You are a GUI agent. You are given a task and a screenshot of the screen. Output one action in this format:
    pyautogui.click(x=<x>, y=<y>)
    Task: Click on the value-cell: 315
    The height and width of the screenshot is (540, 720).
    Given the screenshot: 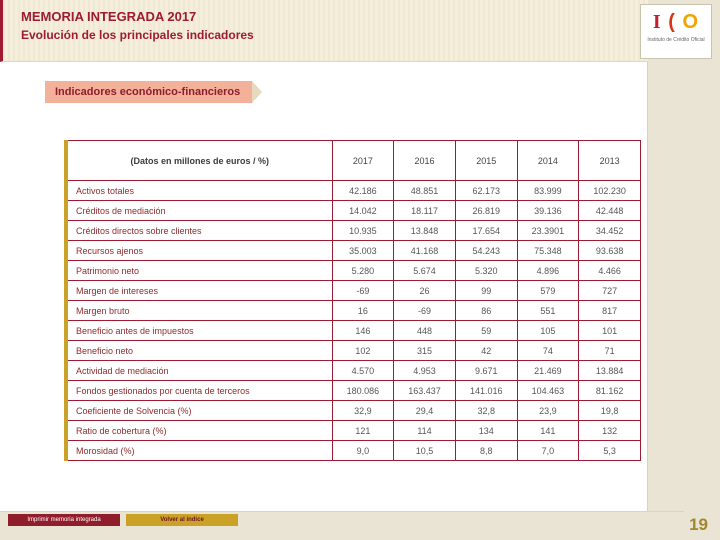 What is the action you would take?
    pyautogui.click(x=424, y=350)
    